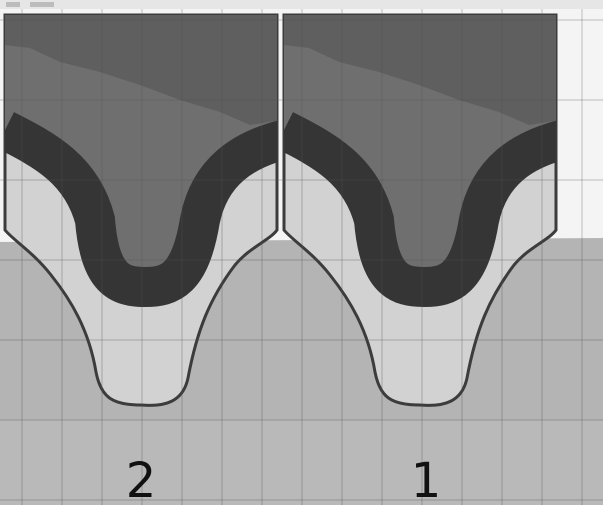  Describe the element at coordinates (426, 479) in the screenshot. I see `tool-label: 1` at that location.